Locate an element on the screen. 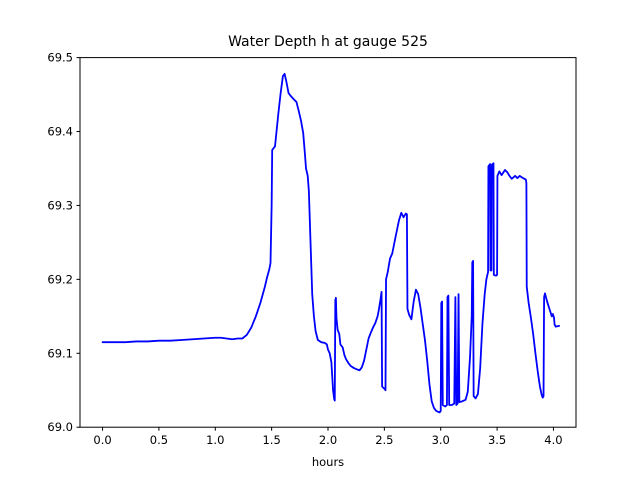 The width and height of the screenshot is (640, 480). y-tick-label: 69.2 is located at coordinates (60, 279).